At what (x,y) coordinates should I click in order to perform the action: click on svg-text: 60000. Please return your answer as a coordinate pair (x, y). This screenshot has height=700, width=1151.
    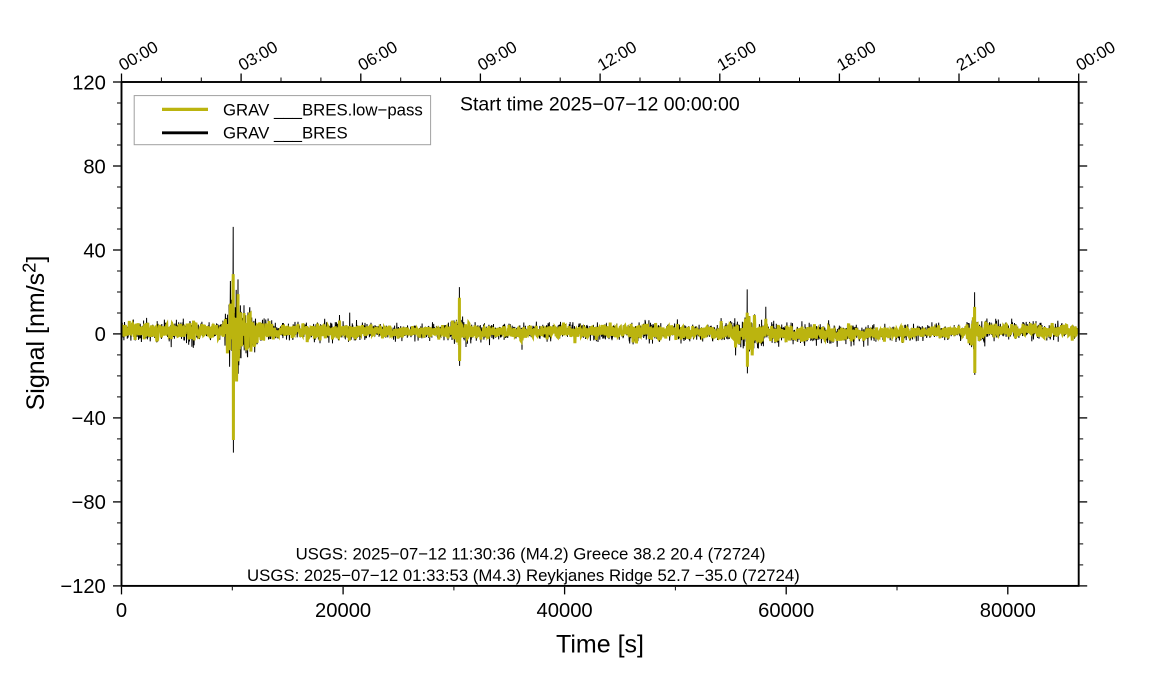
    Looking at the image, I should click on (786, 611).